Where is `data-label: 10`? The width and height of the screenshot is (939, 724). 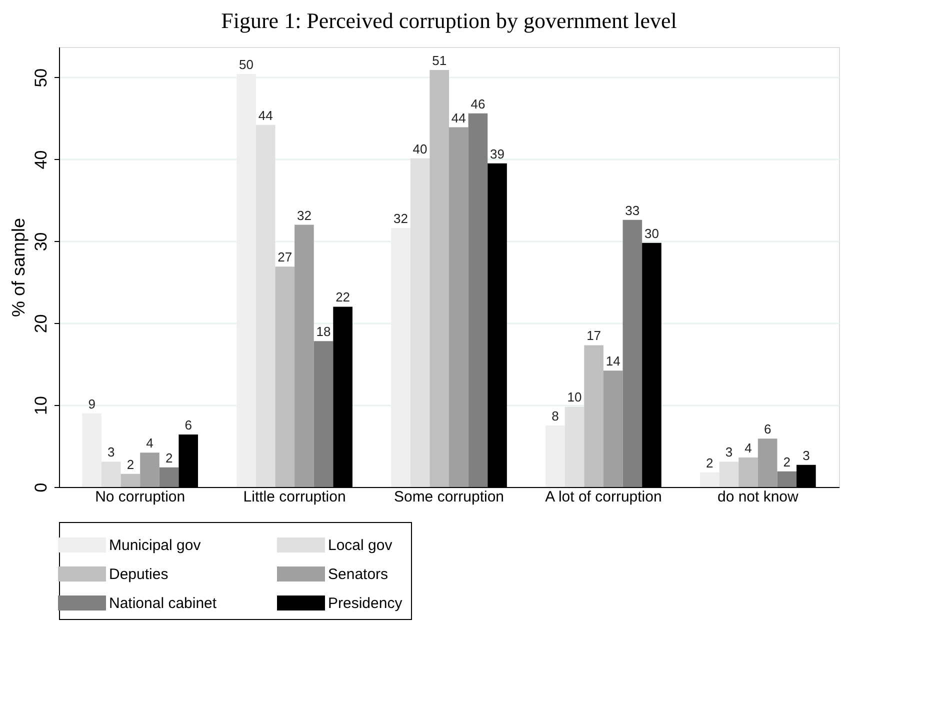 data-label: 10 is located at coordinates (574, 397).